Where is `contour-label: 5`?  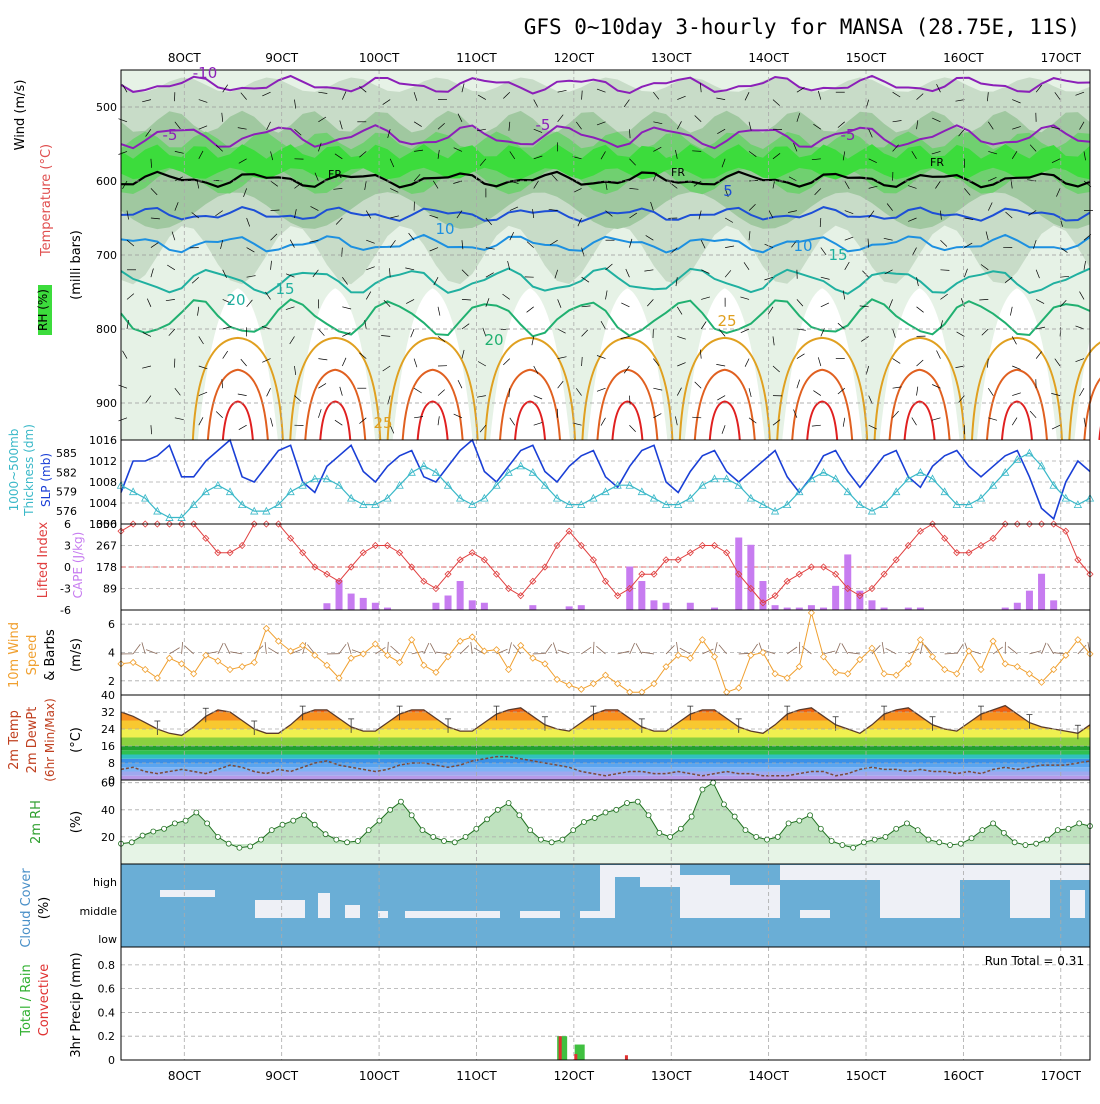
contour-label: 5 is located at coordinates (728, 191).